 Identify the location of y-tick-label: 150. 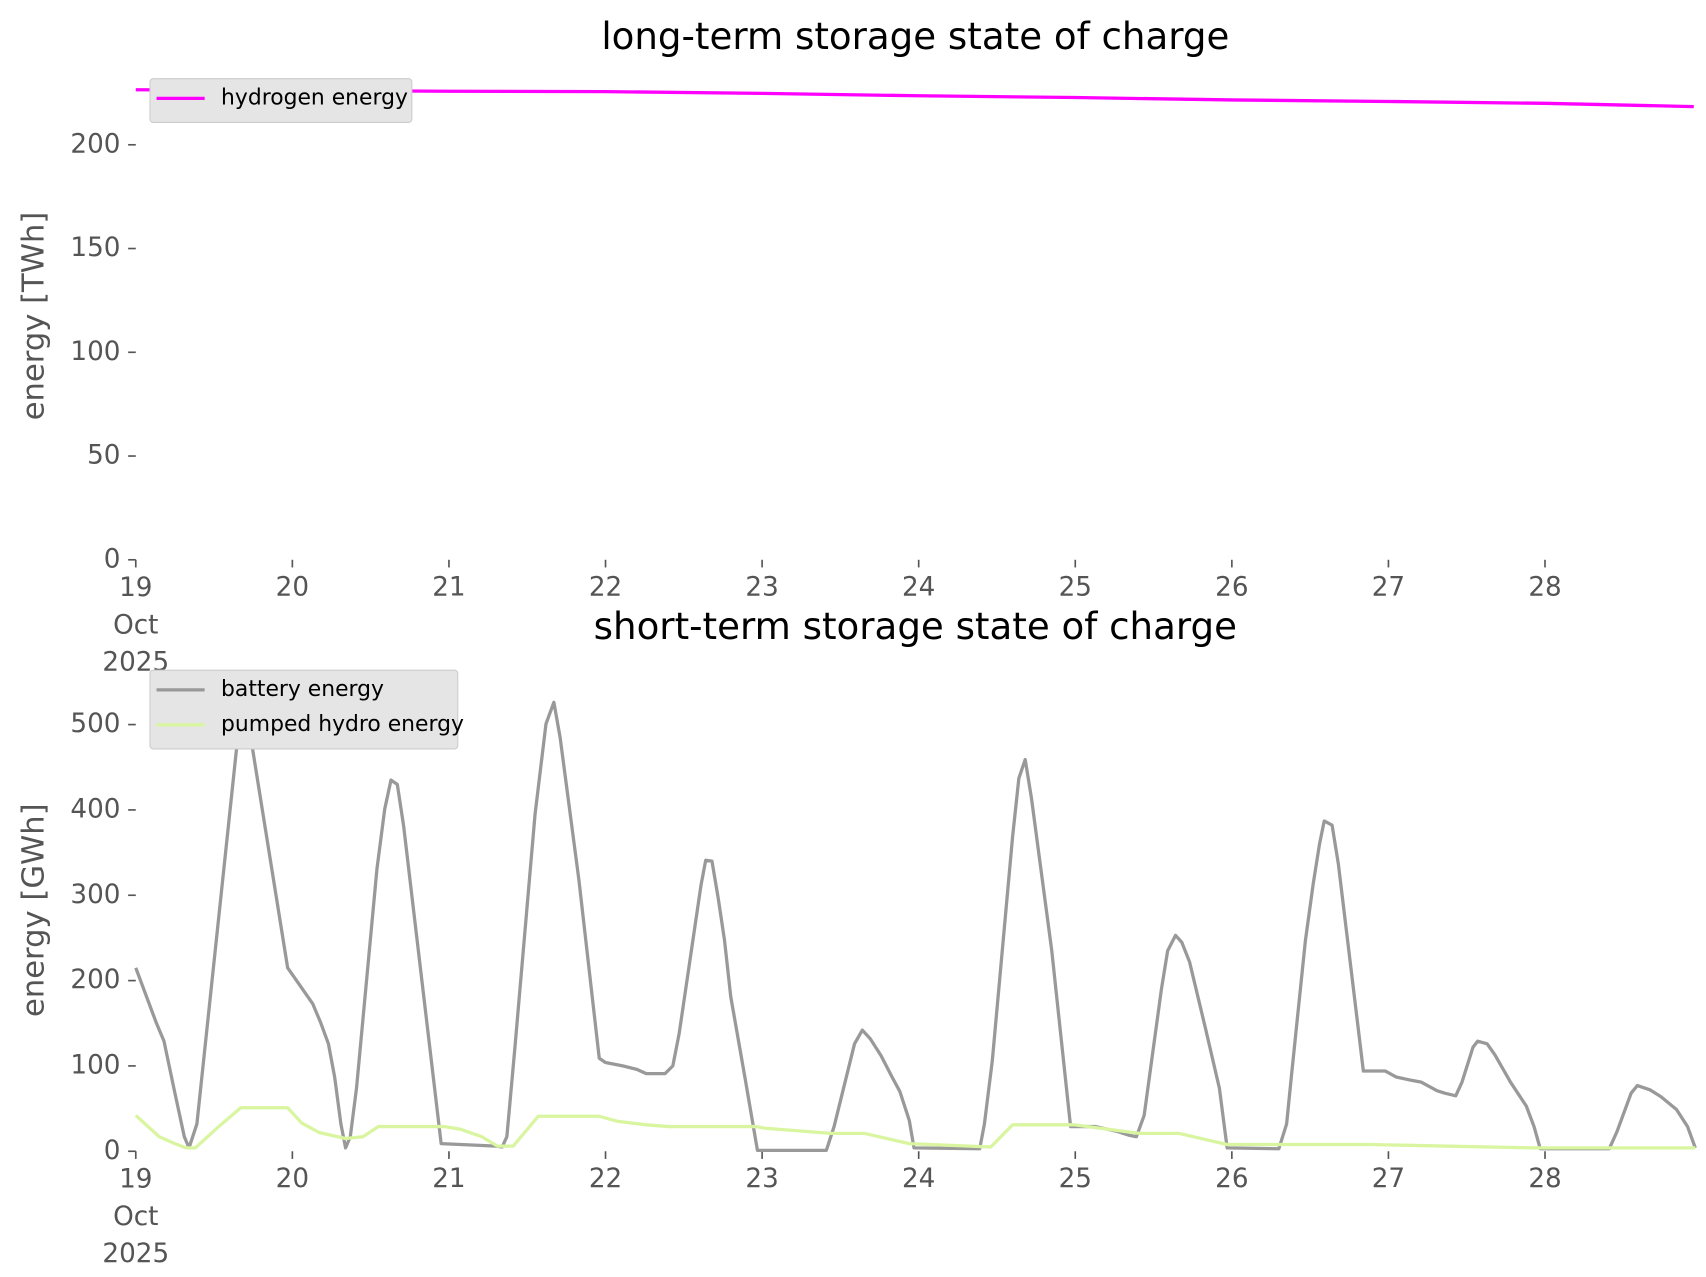
(95, 248).